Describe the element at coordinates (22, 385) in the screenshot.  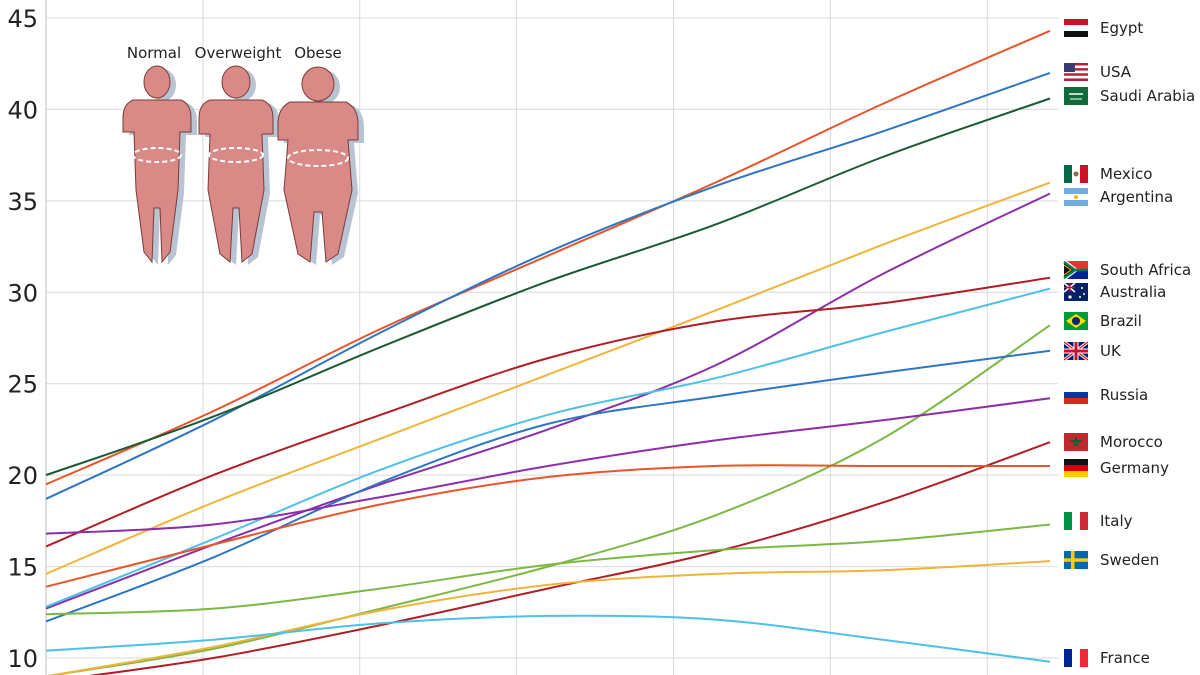
I see `y-tick-label: 25` at that location.